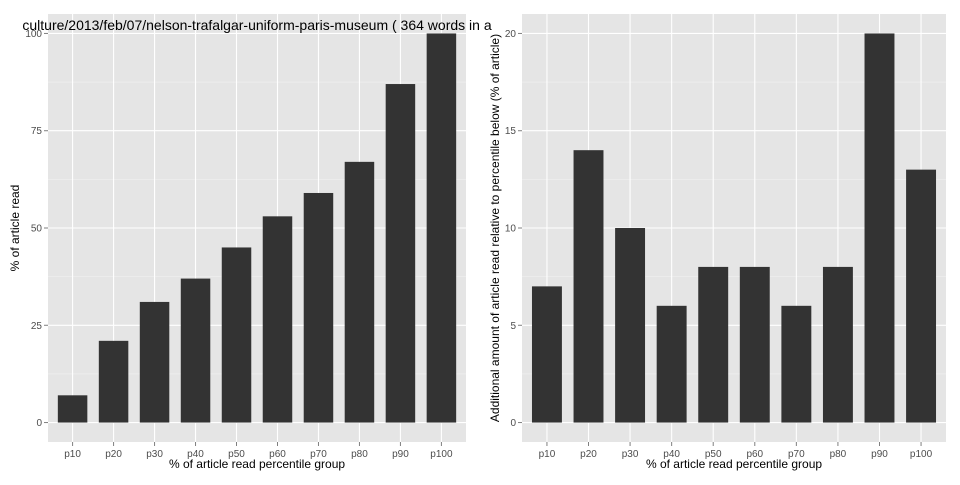 This screenshot has width=960, height=485. What do you see at coordinates (15, 228) in the screenshot?
I see `y-axis-title: % of article read` at bounding box center [15, 228].